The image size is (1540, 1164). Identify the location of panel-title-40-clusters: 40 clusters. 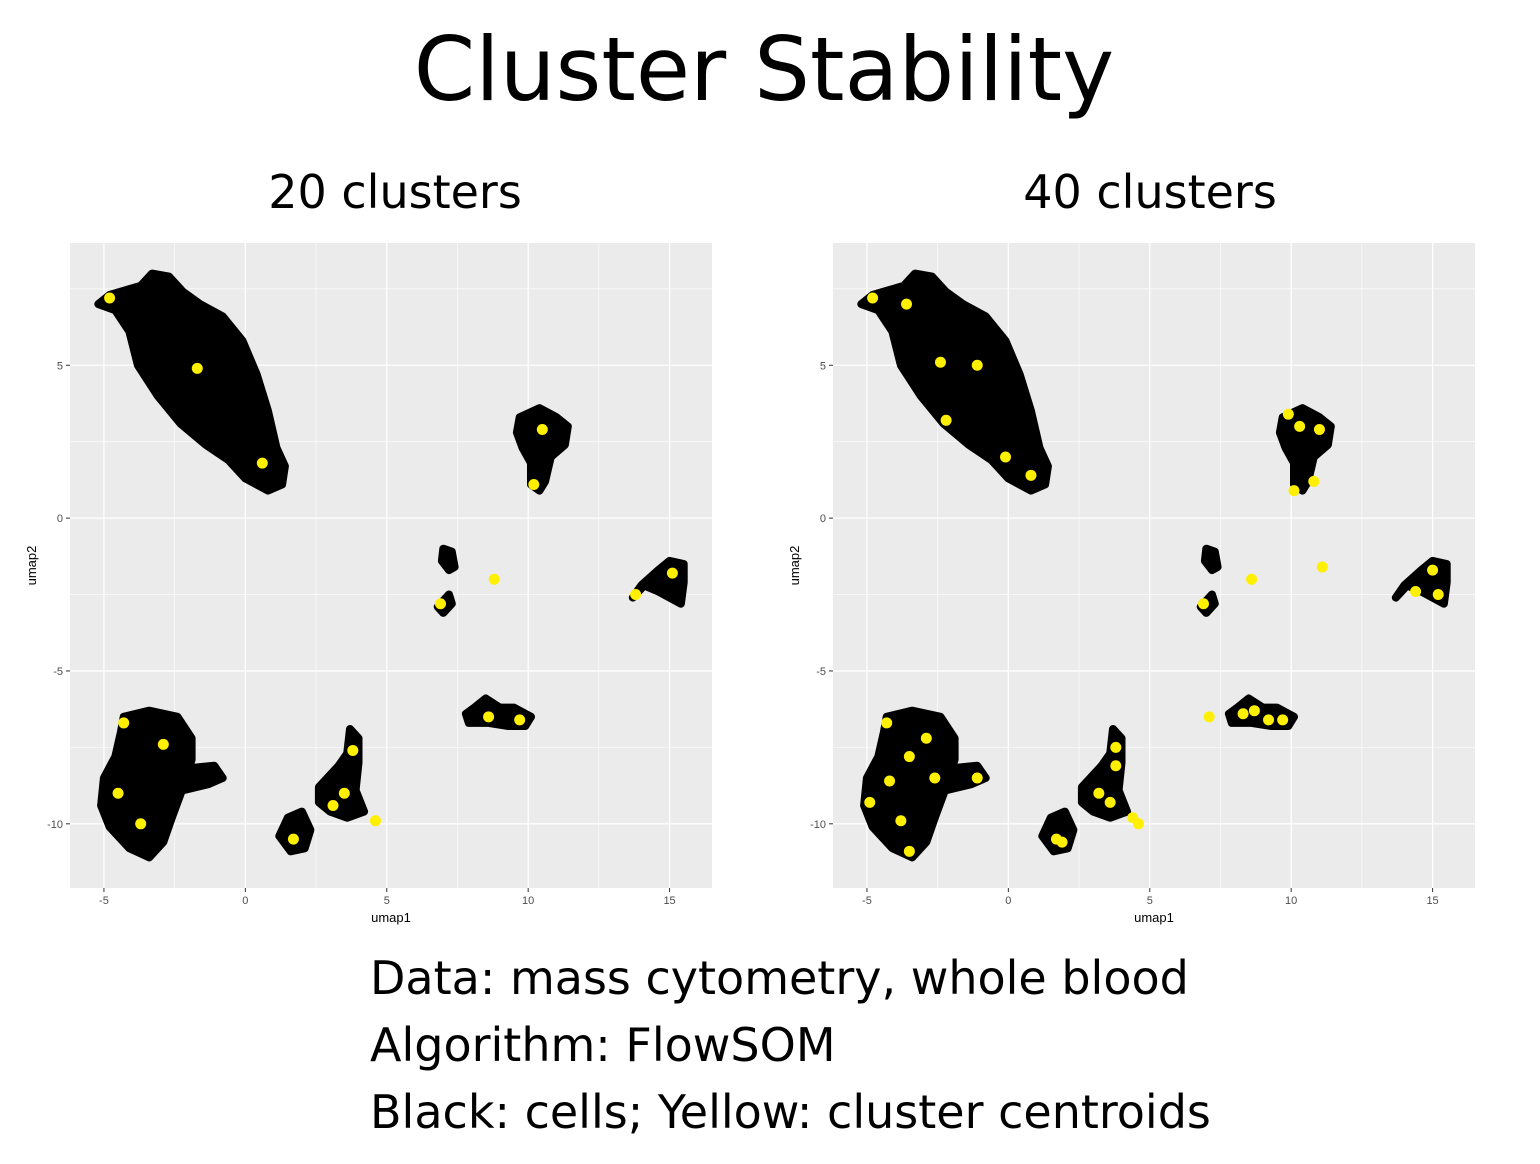
(1150, 192).